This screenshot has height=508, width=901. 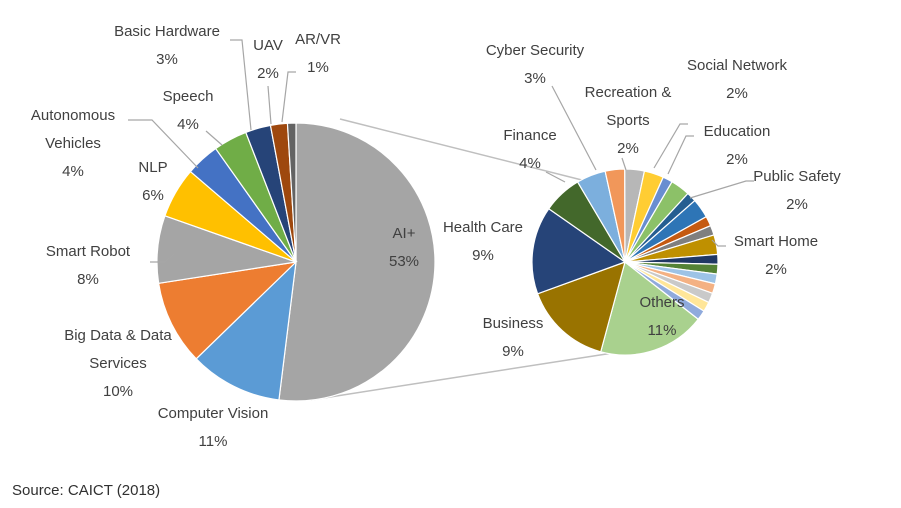 What do you see at coordinates (535, 50) in the screenshot?
I see `breakdown-pie-label-cyber-security-name: Cyber Security` at bounding box center [535, 50].